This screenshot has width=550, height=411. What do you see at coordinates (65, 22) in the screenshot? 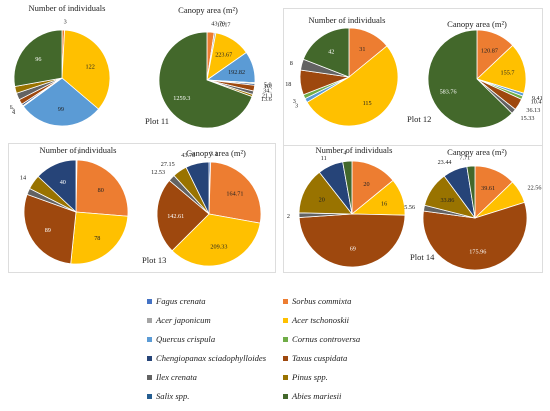
I see `plot-11-individuals-label-sorbus: 3` at bounding box center [65, 22].